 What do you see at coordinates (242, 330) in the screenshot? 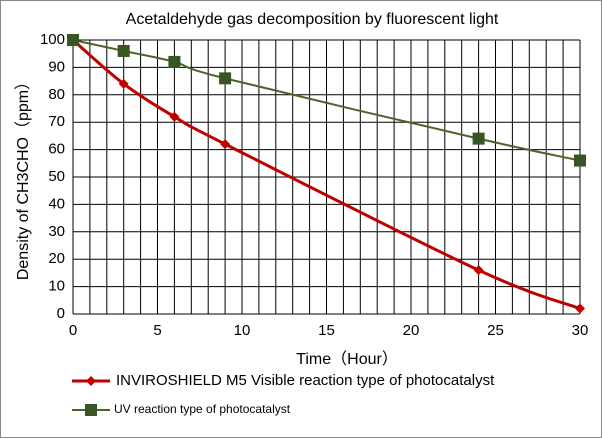
I see `x-tick-label: 10` at bounding box center [242, 330].